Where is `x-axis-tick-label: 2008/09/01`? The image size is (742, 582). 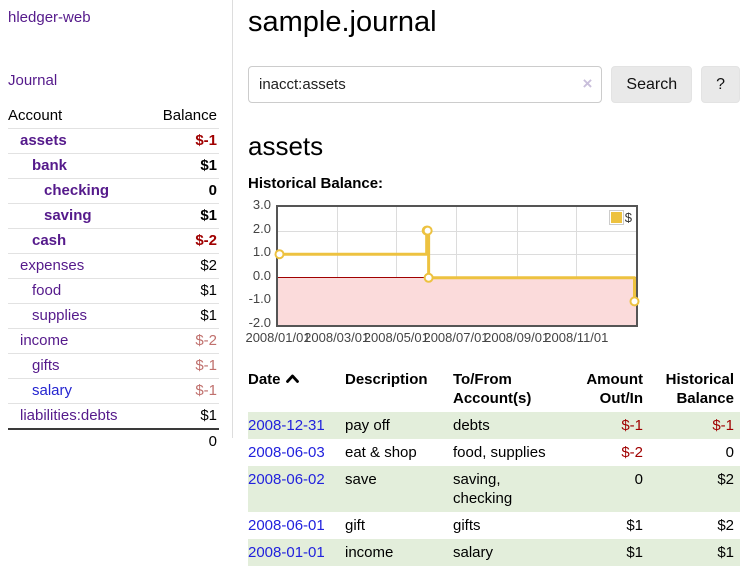 x-axis-tick-label: 2008/09/01 is located at coordinates (517, 337).